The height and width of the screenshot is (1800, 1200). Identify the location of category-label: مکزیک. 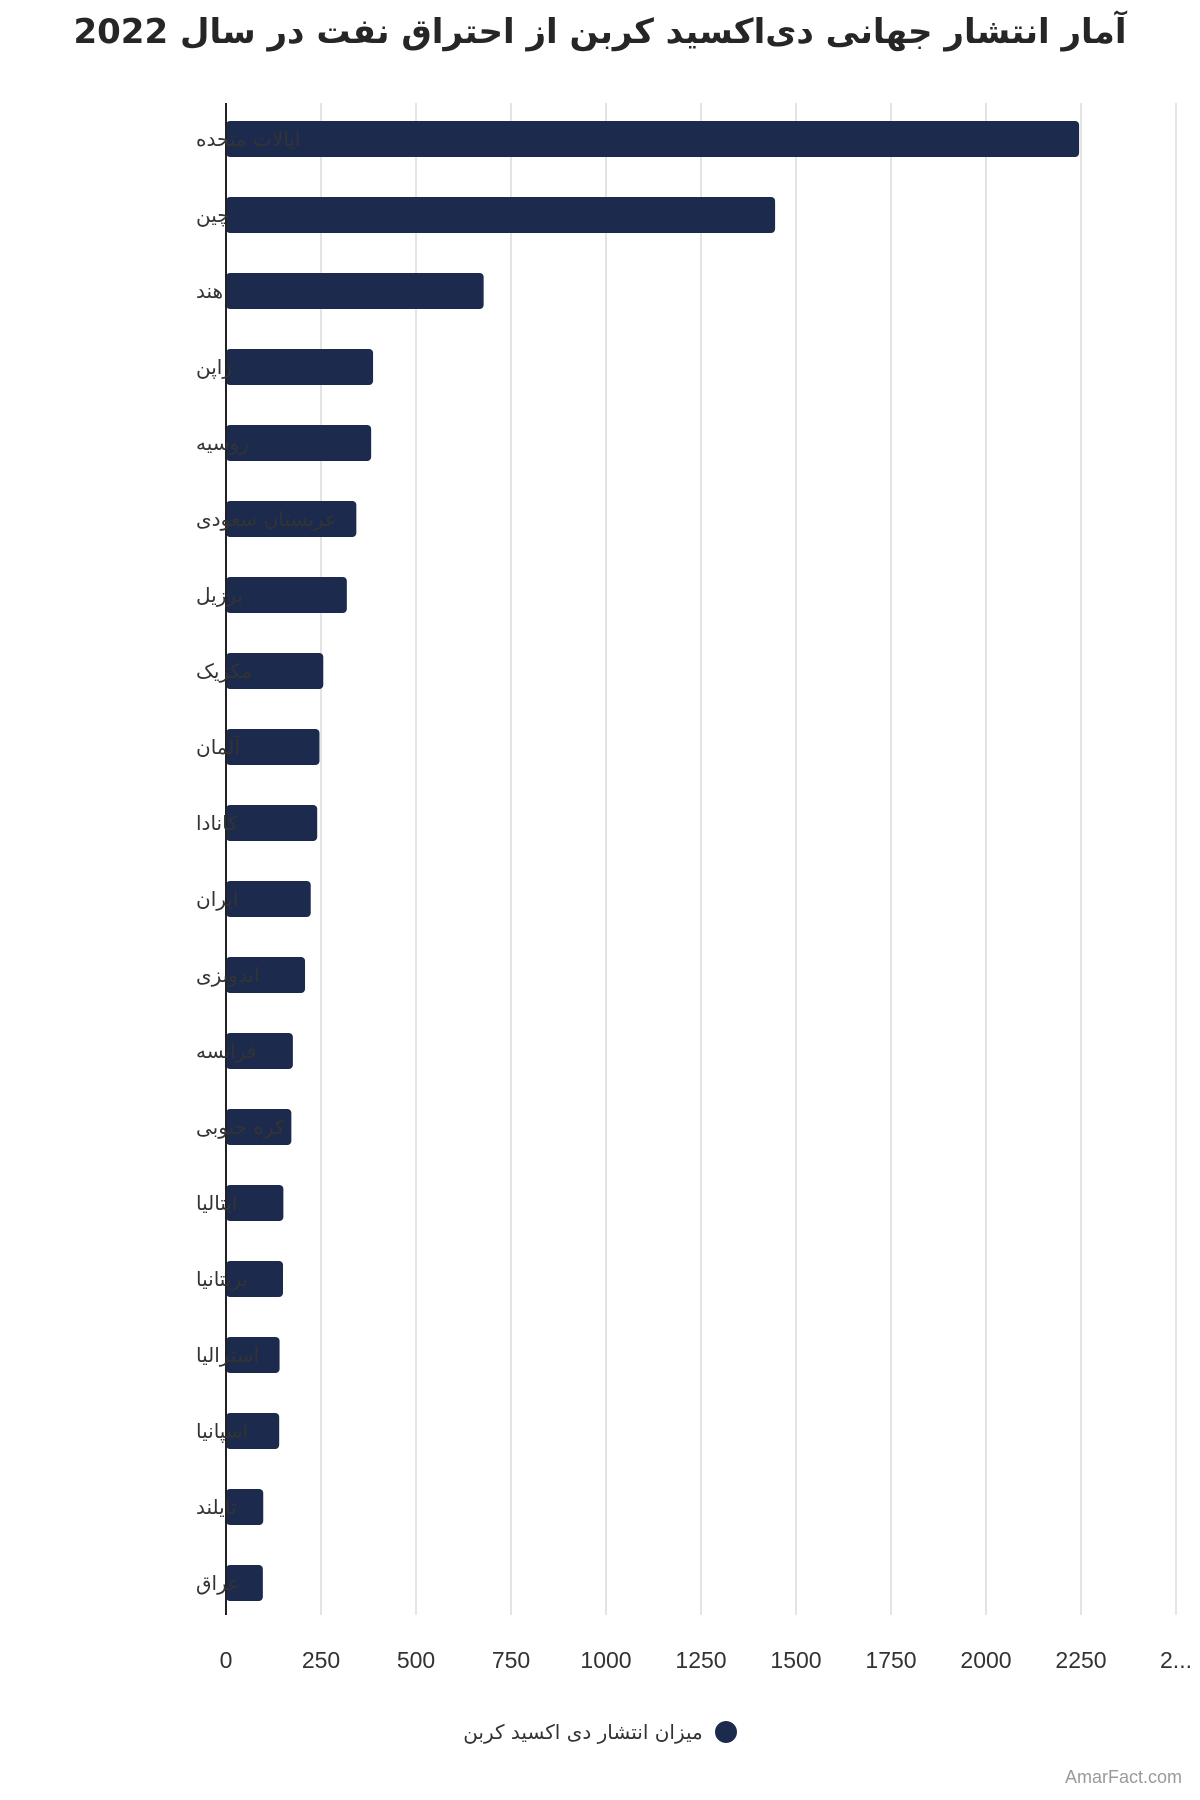
(224, 671).